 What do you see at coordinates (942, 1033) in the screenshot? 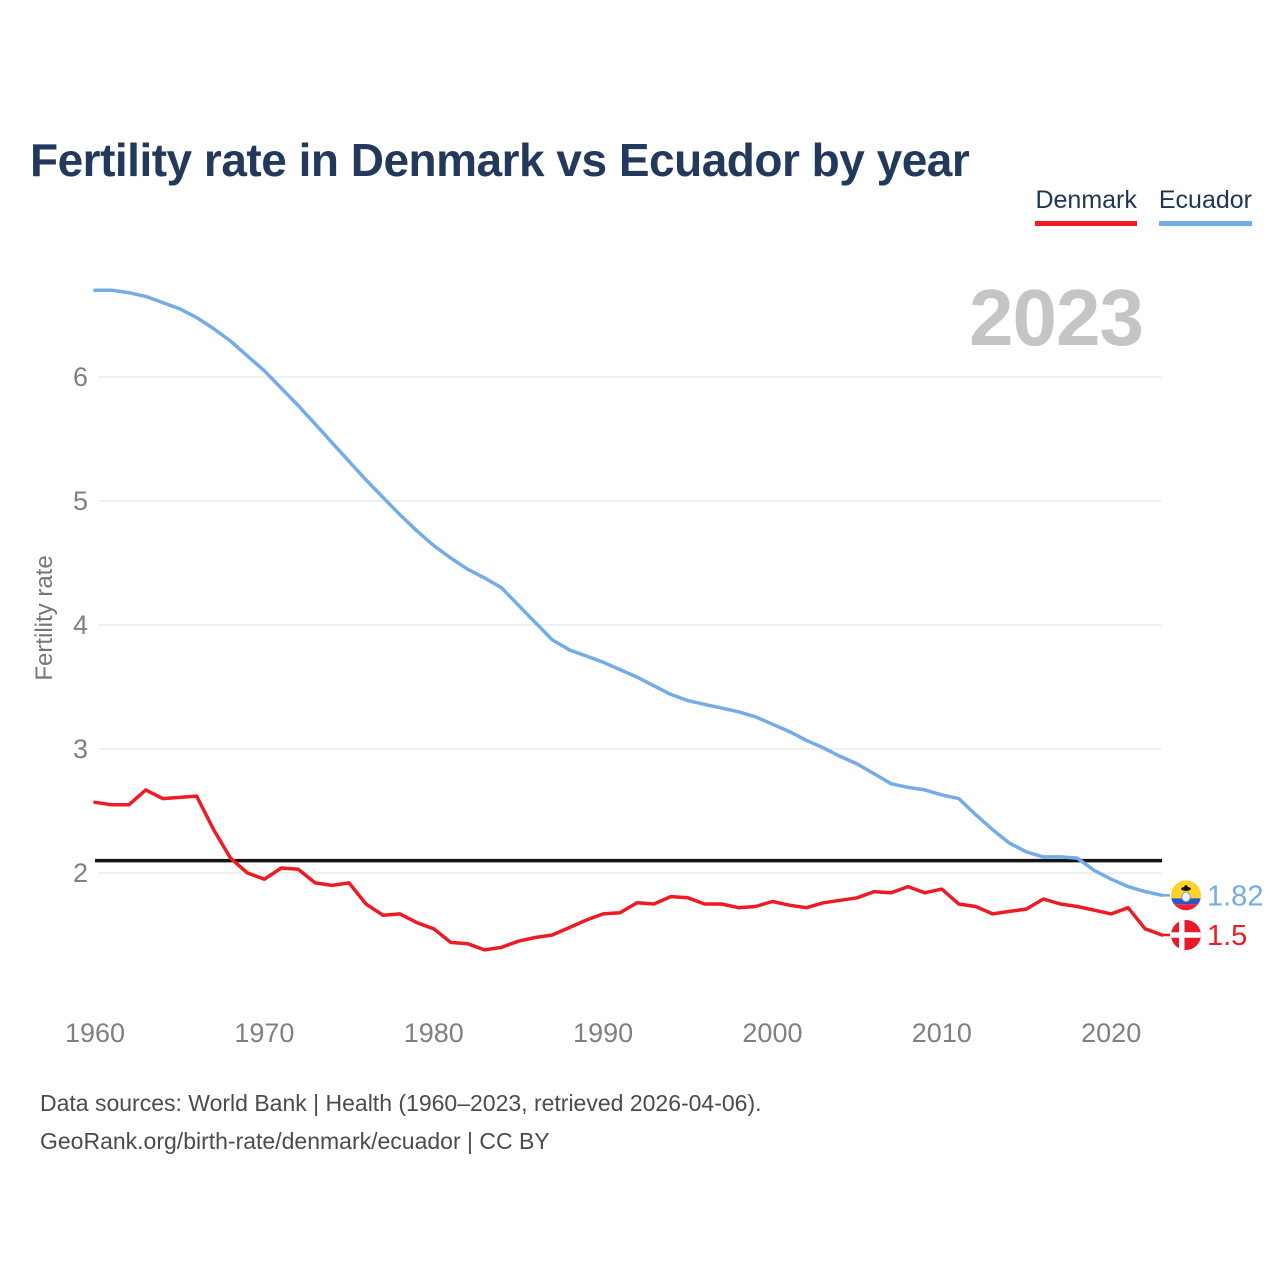
I see `x-tick-label: 2010` at bounding box center [942, 1033].